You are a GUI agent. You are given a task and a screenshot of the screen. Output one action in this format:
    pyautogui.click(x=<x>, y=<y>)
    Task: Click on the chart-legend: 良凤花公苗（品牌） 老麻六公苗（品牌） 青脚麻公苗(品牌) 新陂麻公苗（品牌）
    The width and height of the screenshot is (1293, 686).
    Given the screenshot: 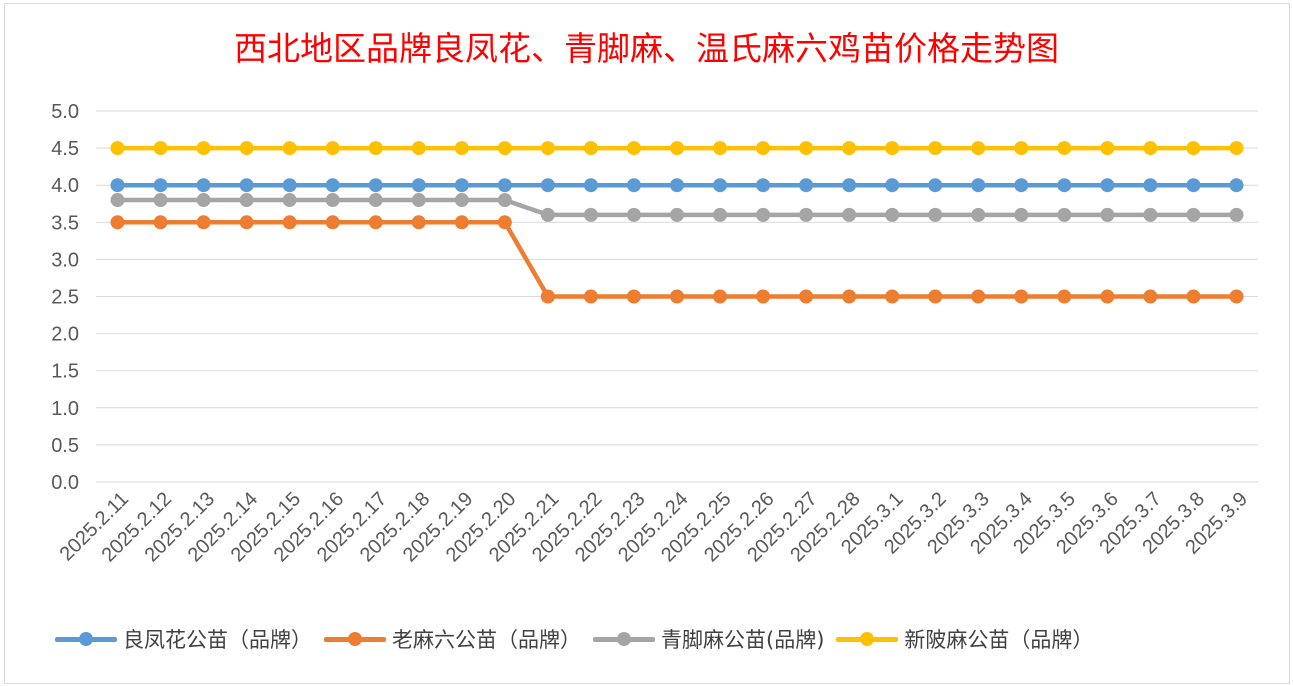 What is the action you would take?
    pyautogui.click(x=580, y=639)
    